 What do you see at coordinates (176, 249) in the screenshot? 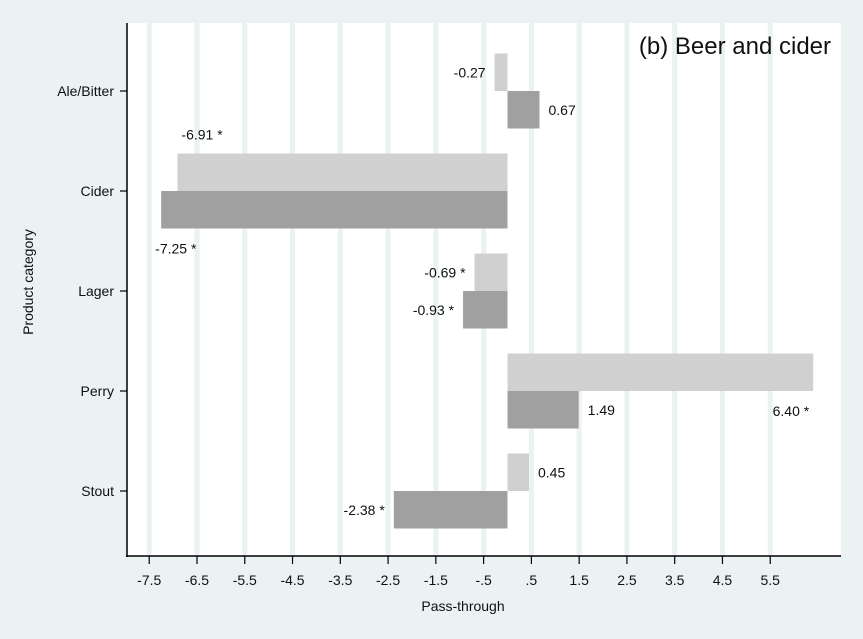
I see `data-label: -7.25 *` at bounding box center [176, 249].